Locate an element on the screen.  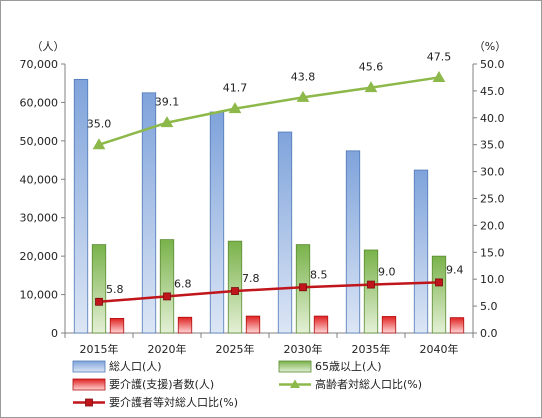
left-tick-label: 0 is located at coordinates (54, 333).